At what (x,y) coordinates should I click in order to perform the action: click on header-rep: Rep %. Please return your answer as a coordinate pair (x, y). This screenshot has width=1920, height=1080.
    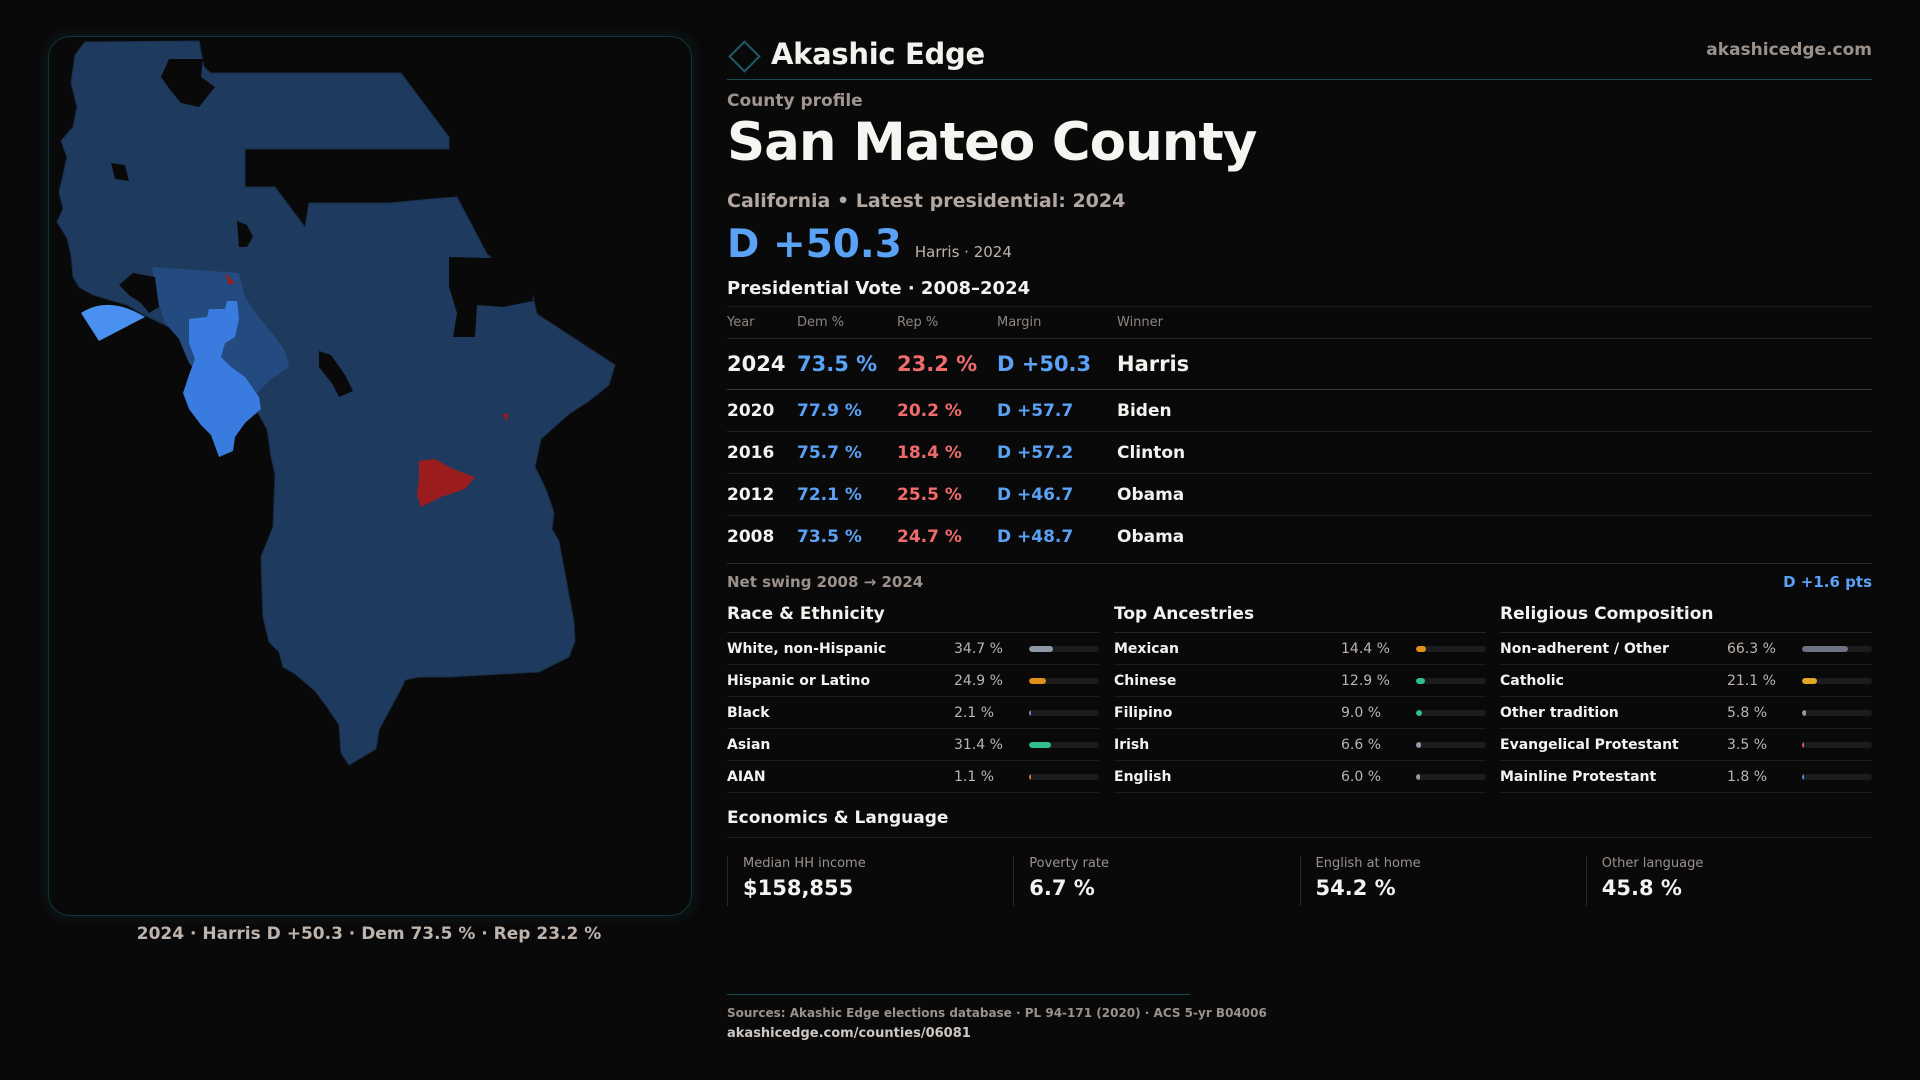
    Looking at the image, I should click on (918, 322).